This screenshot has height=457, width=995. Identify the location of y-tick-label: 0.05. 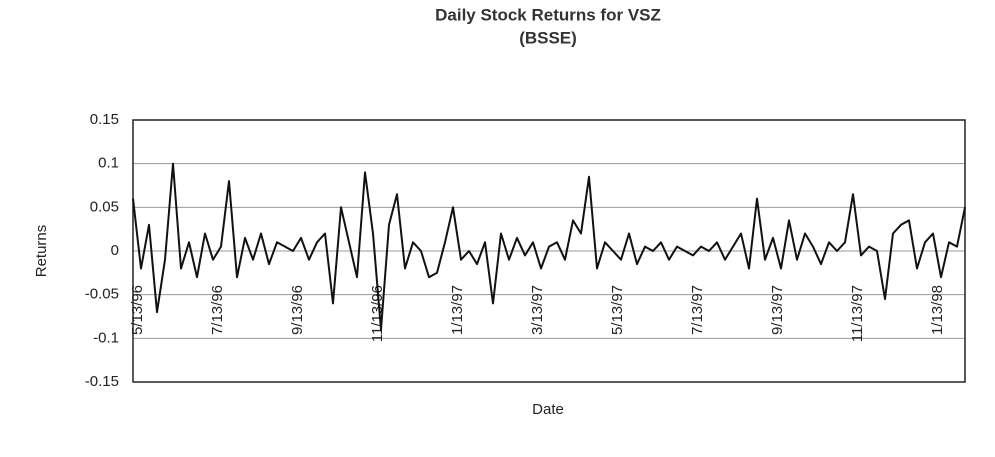
(104, 206).